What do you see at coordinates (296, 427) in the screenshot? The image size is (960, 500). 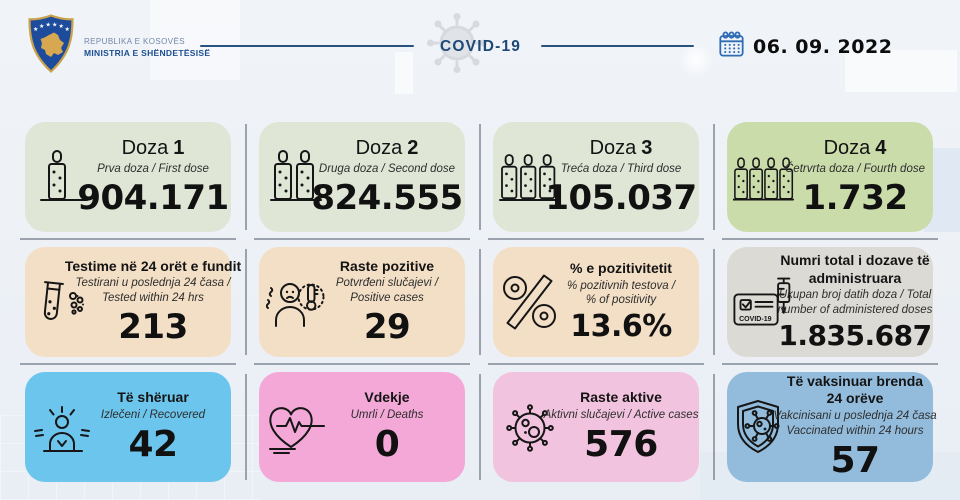 I see `heart-pulse-icon` at bounding box center [296, 427].